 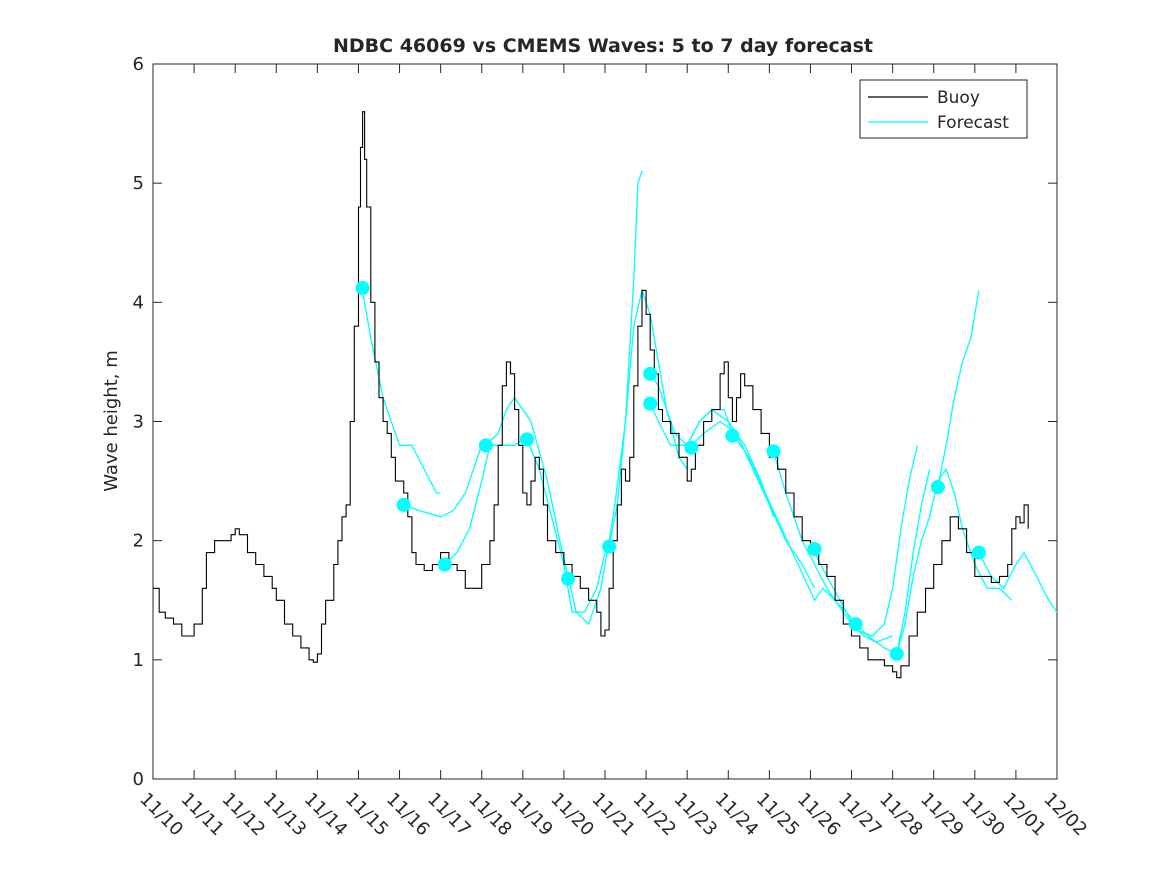 I want to click on legend: Buoy Forecast, so click(x=943, y=109).